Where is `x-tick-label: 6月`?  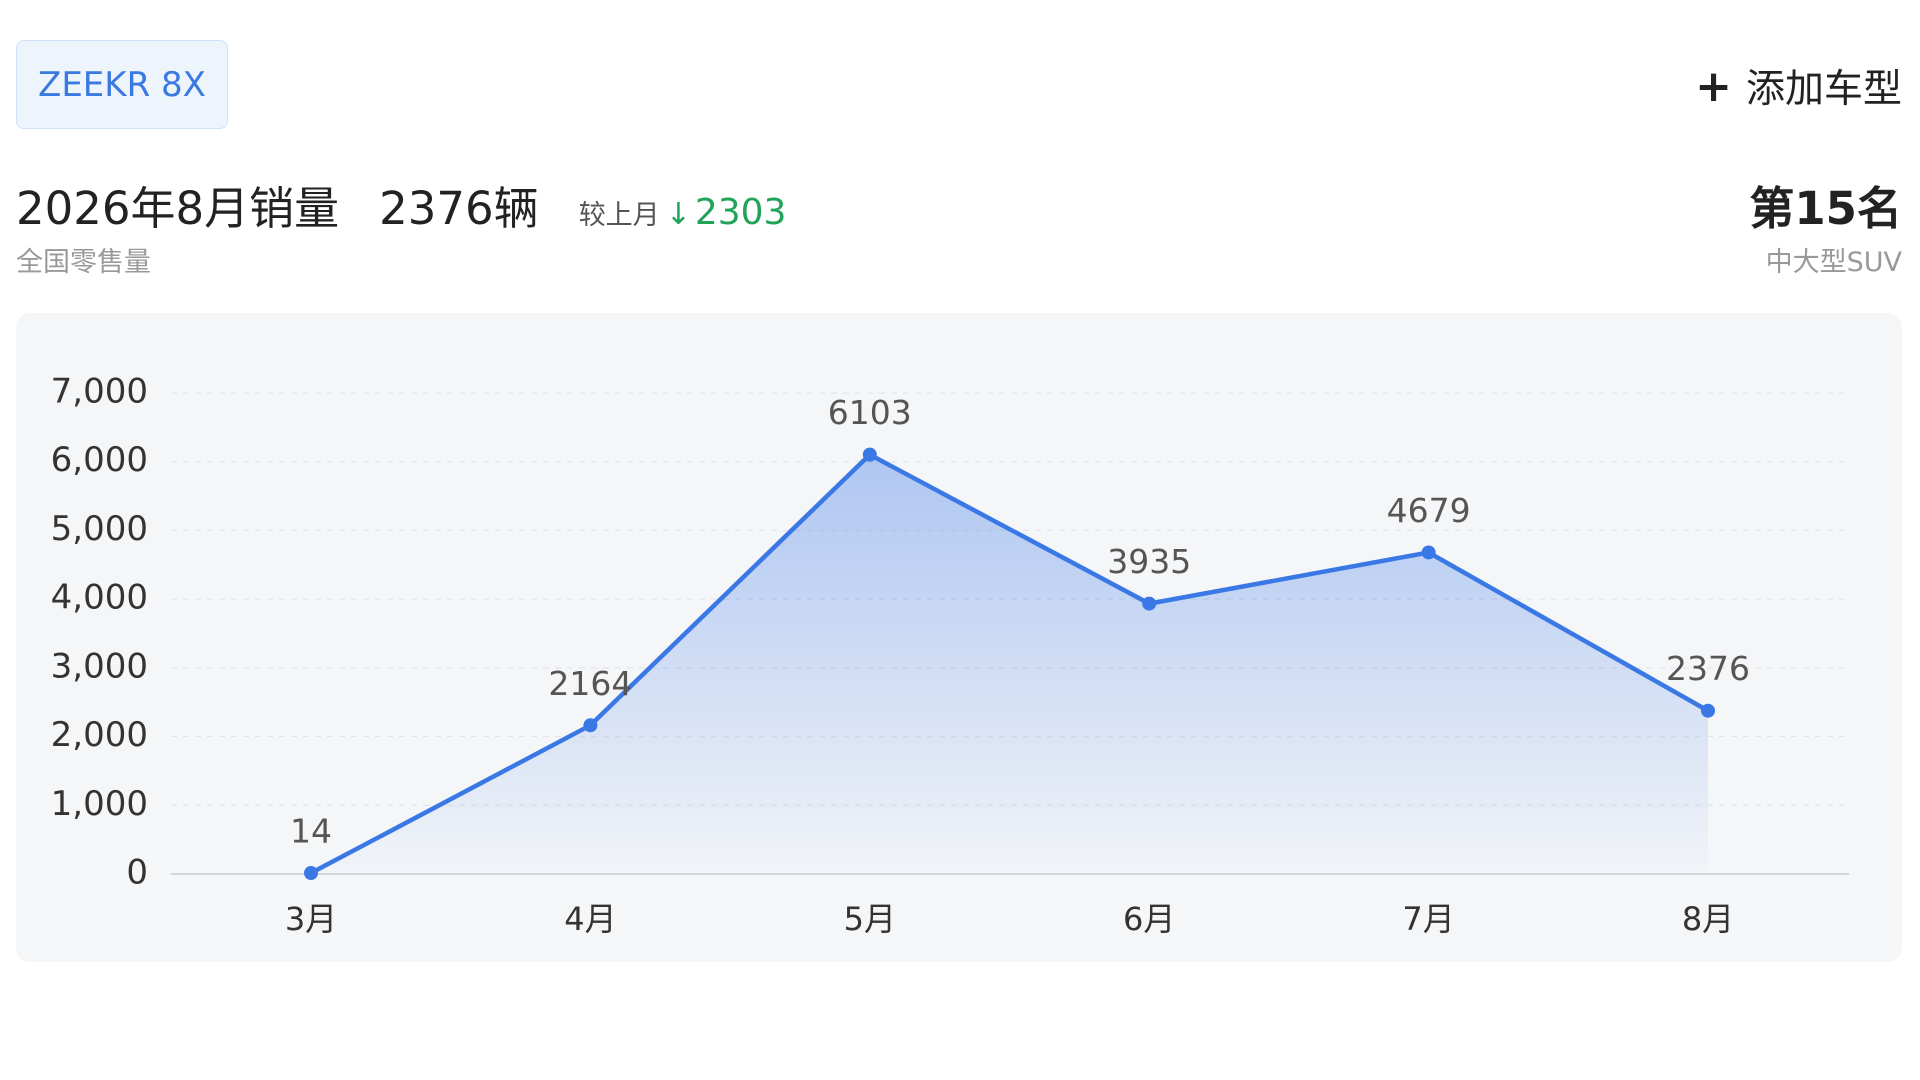 x-tick-label: 6月 is located at coordinates (1149, 919).